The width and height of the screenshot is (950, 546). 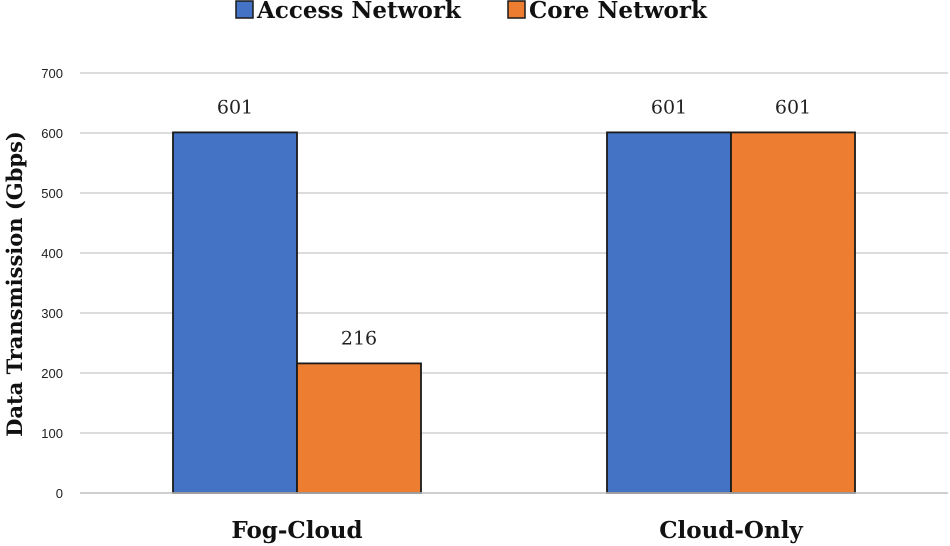 I want to click on legend-label: Access Network, so click(x=359, y=12).